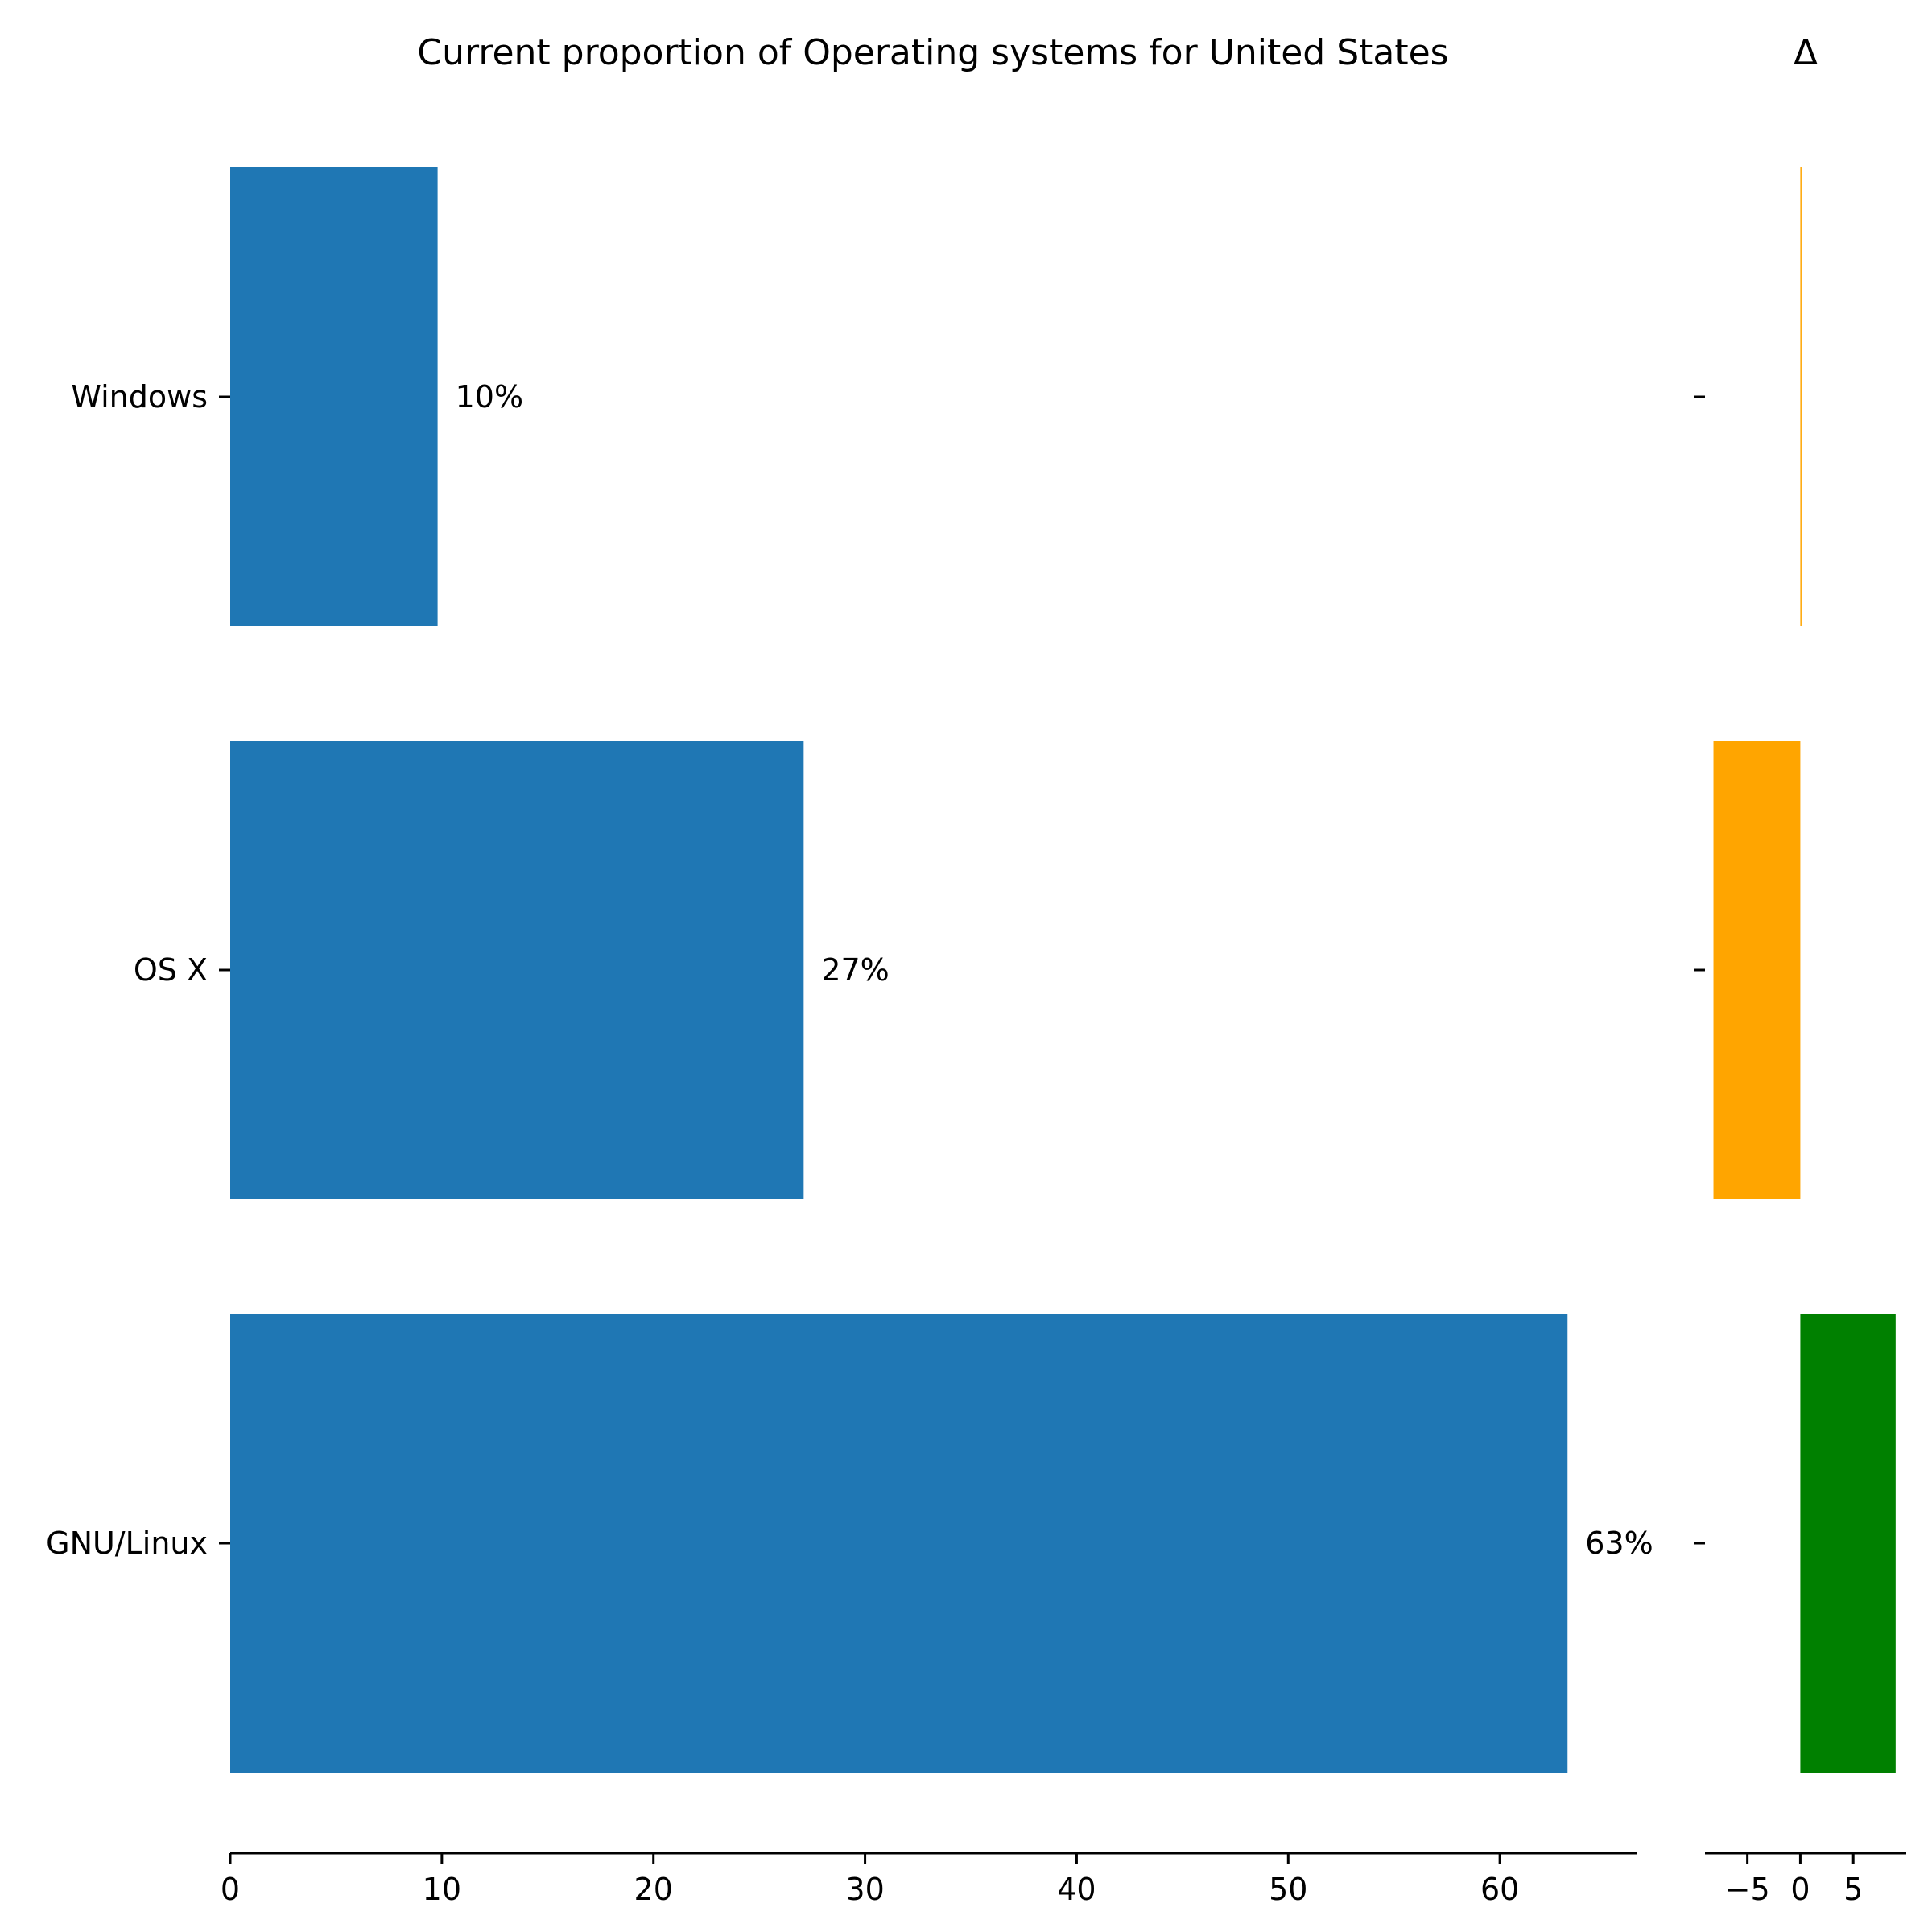  I want to click on main-x-tick-label-50: 50, so click(1288, 1889).